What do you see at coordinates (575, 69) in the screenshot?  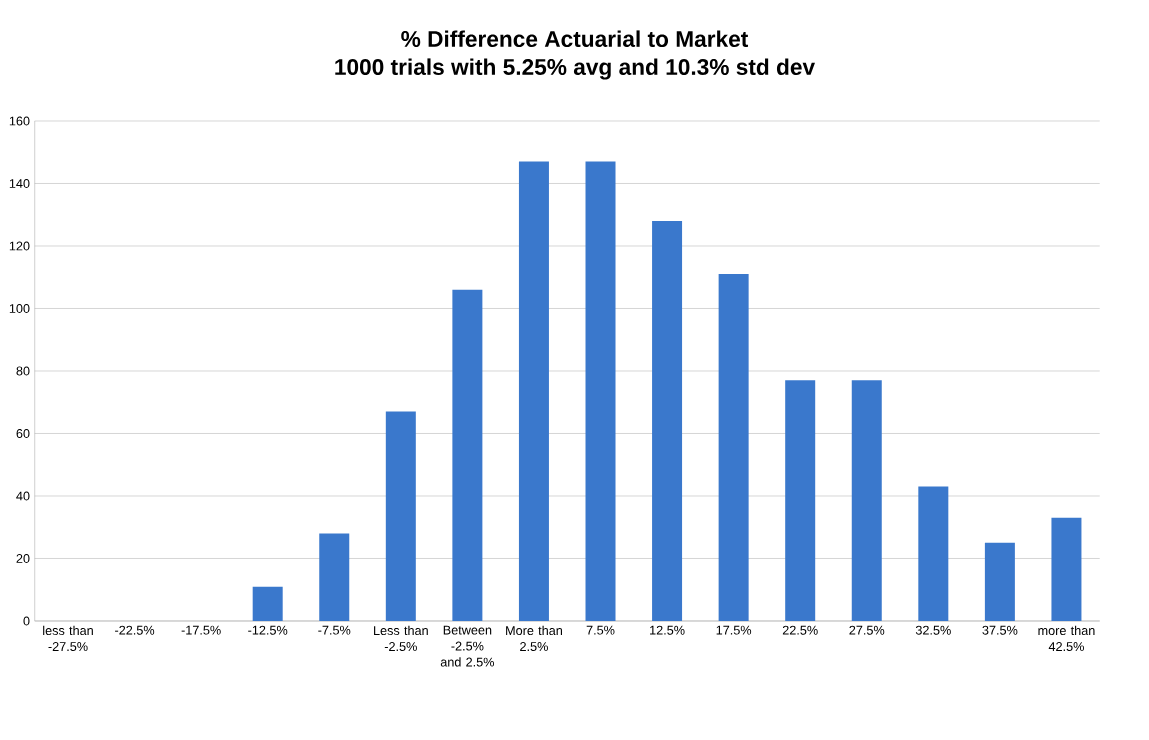 I see `chart-subtitle: 1000 trials with 5.25% avg and 10.3% std dev` at bounding box center [575, 69].